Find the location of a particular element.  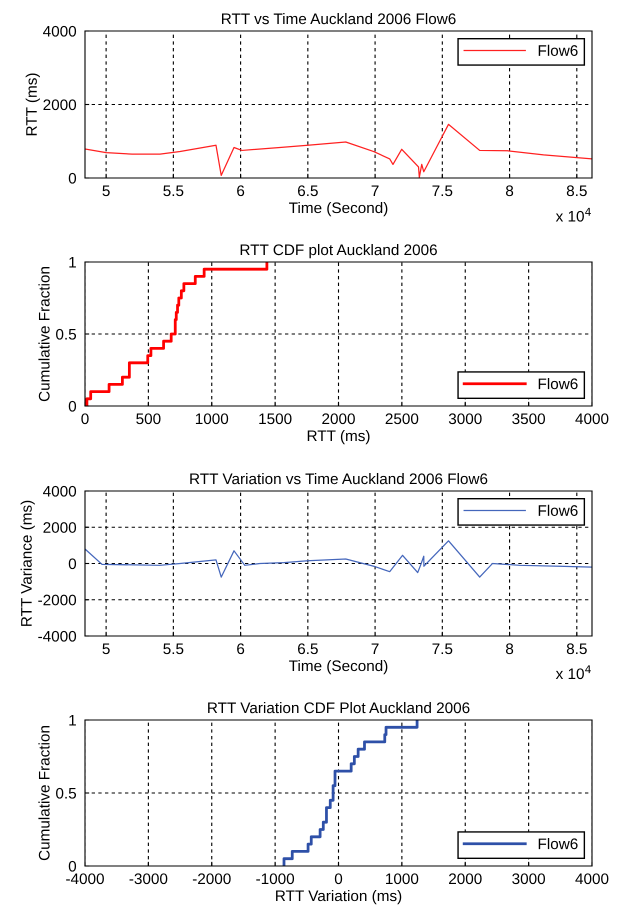

y-tick-label: -4000 is located at coordinates (57, 636).